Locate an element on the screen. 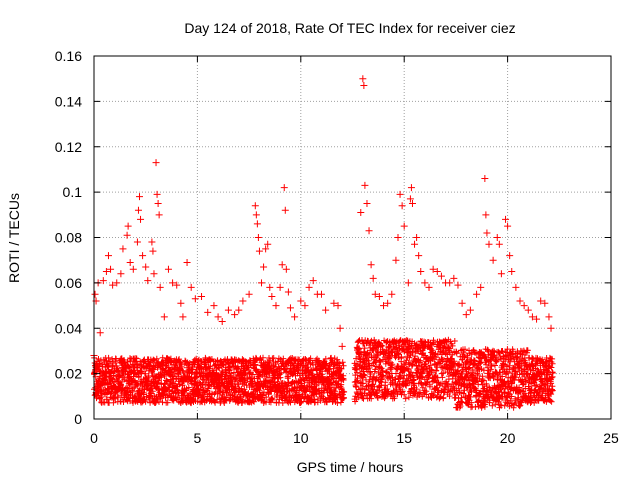 This screenshot has height=480, width=640. data-point-cloud is located at coordinates (323, 373).